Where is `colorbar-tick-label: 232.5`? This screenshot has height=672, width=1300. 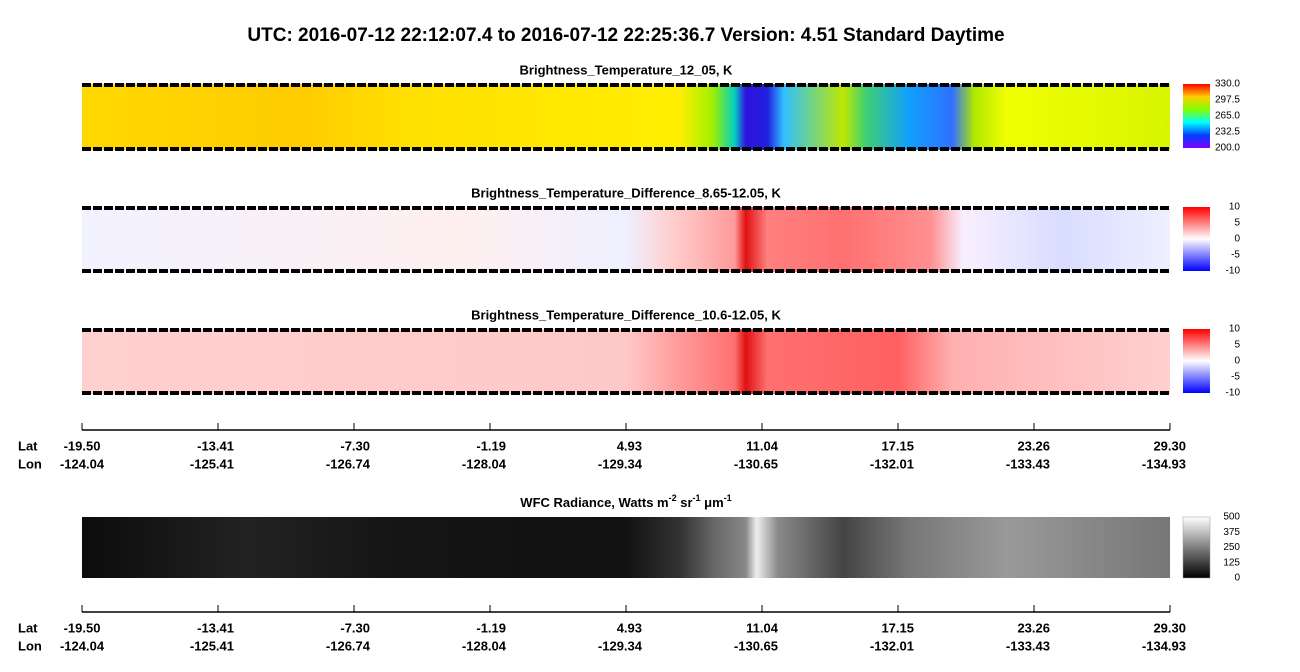
colorbar-tick-label: 232.5 is located at coordinates (1227, 132).